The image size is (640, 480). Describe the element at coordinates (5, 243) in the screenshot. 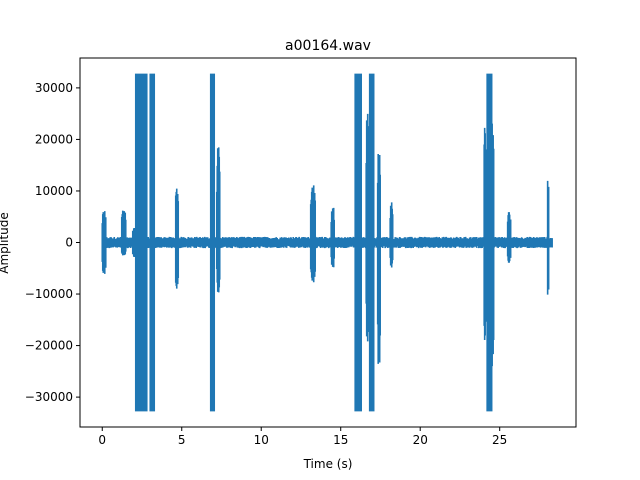

I see `y-axis-label: Amplitude` at that location.